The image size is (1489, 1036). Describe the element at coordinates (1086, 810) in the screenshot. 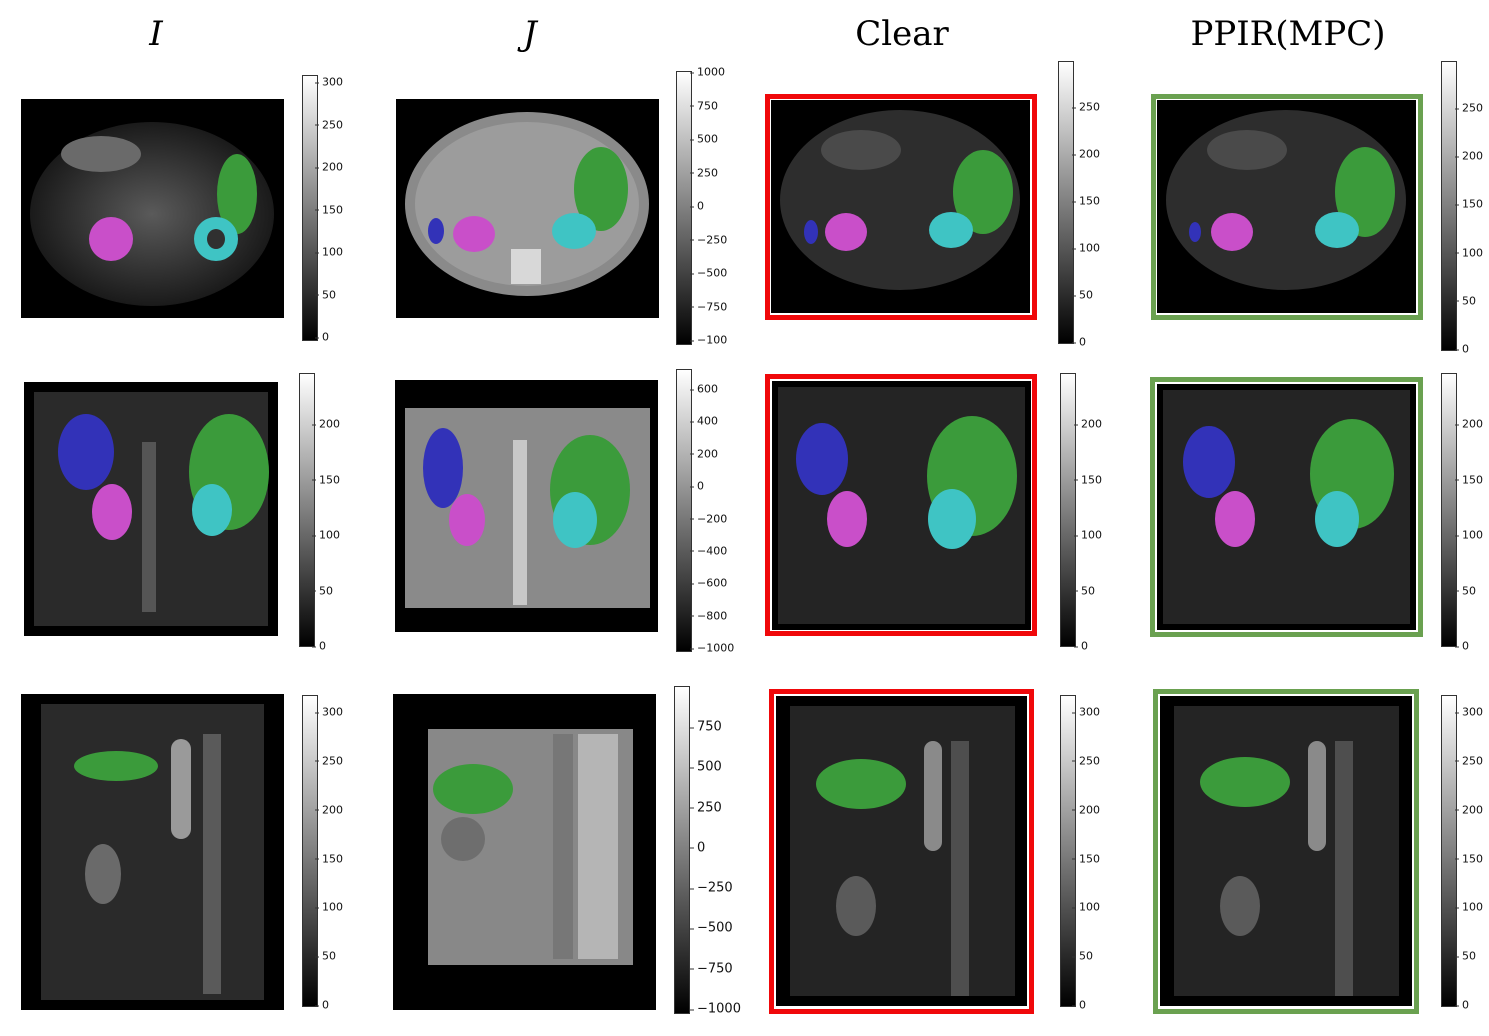

I see `colorbar-tick-r2c2: 200` at that location.